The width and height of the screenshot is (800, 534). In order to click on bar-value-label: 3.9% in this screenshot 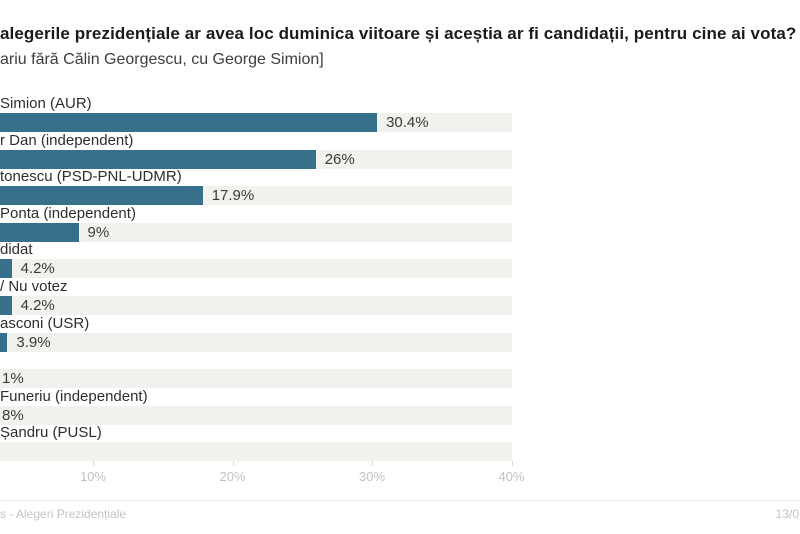, I will do `click(33, 342)`.